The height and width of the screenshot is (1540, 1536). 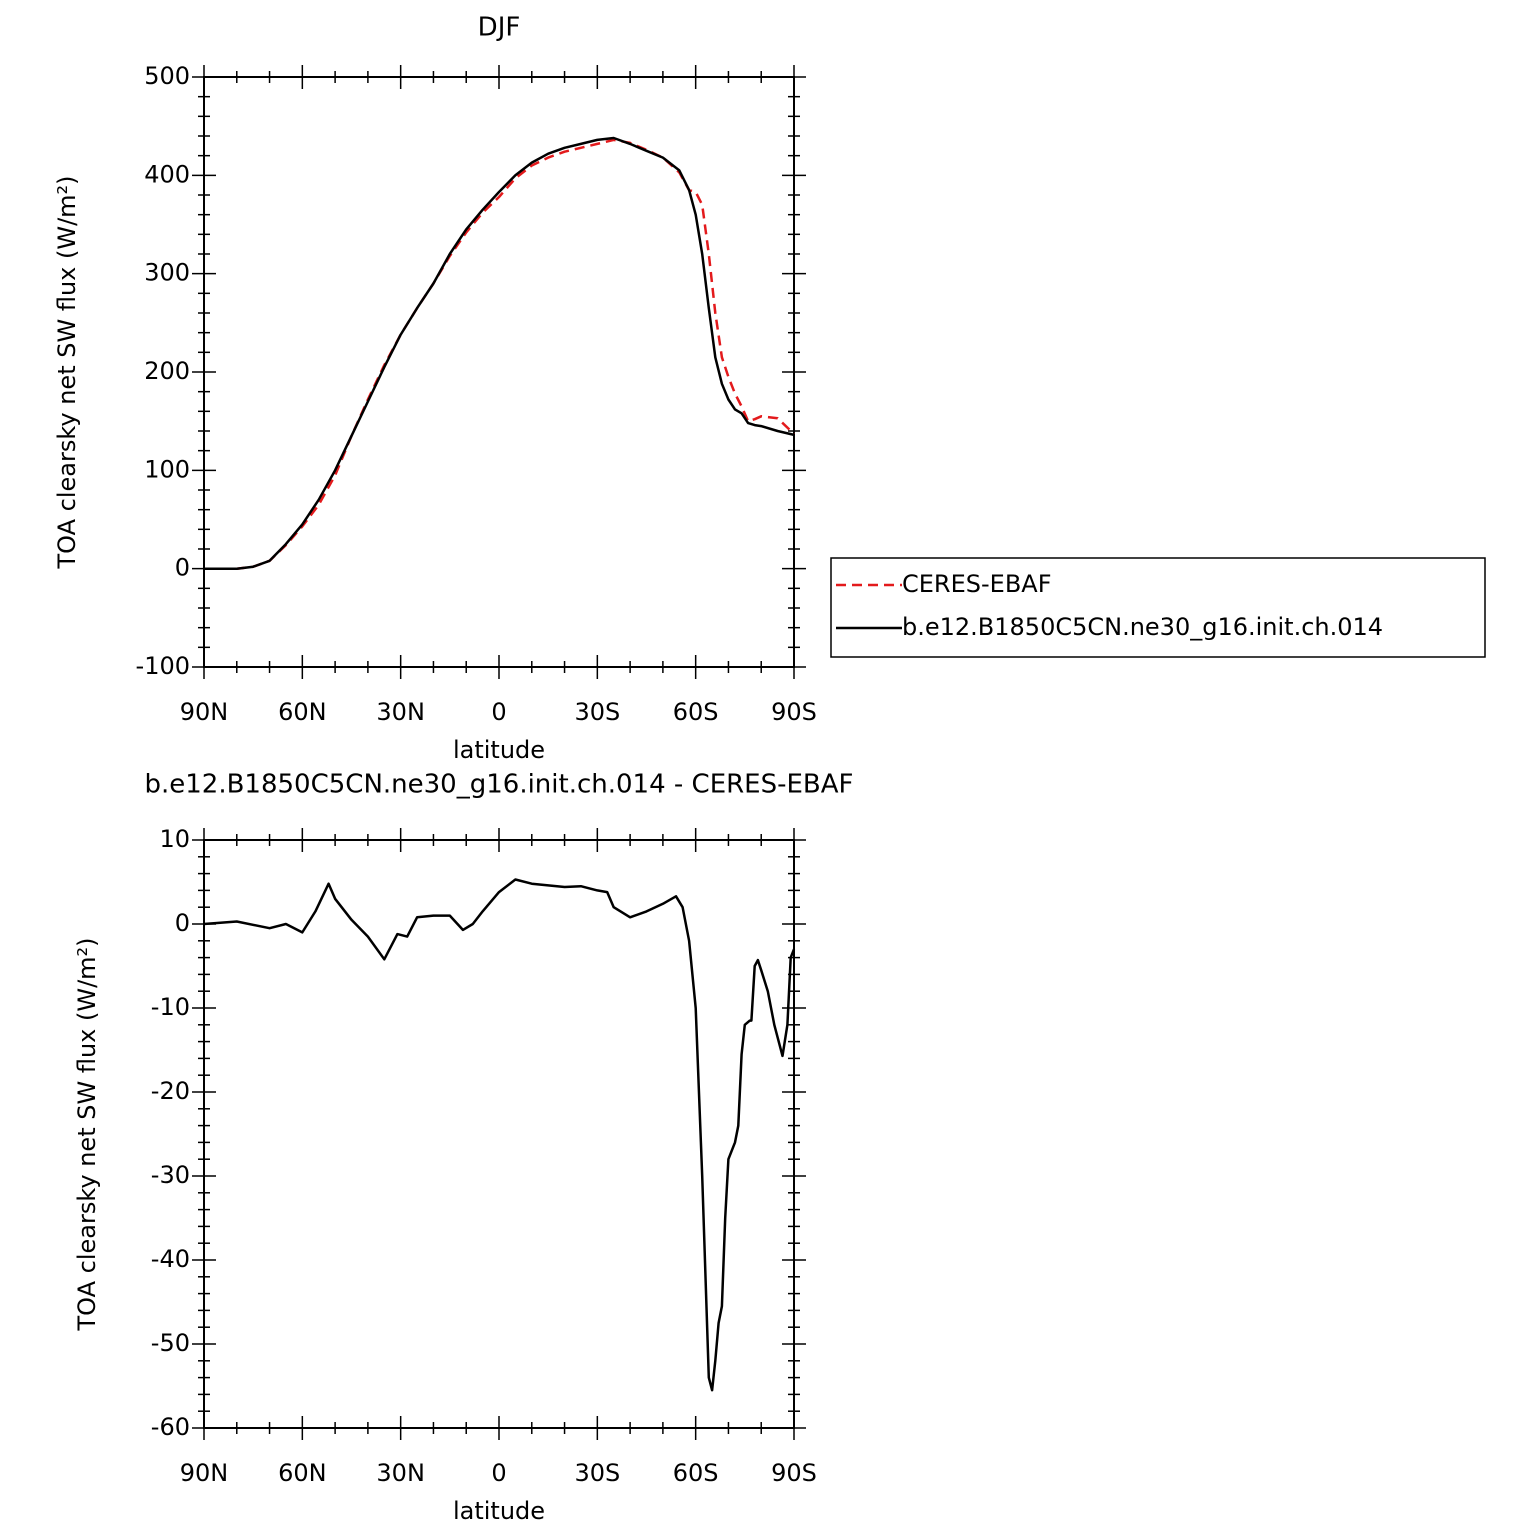 What do you see at coordinates (170, 1175) in the screenshot?
I see `y-tick-label: -30` at bounding box center [170, 1175].